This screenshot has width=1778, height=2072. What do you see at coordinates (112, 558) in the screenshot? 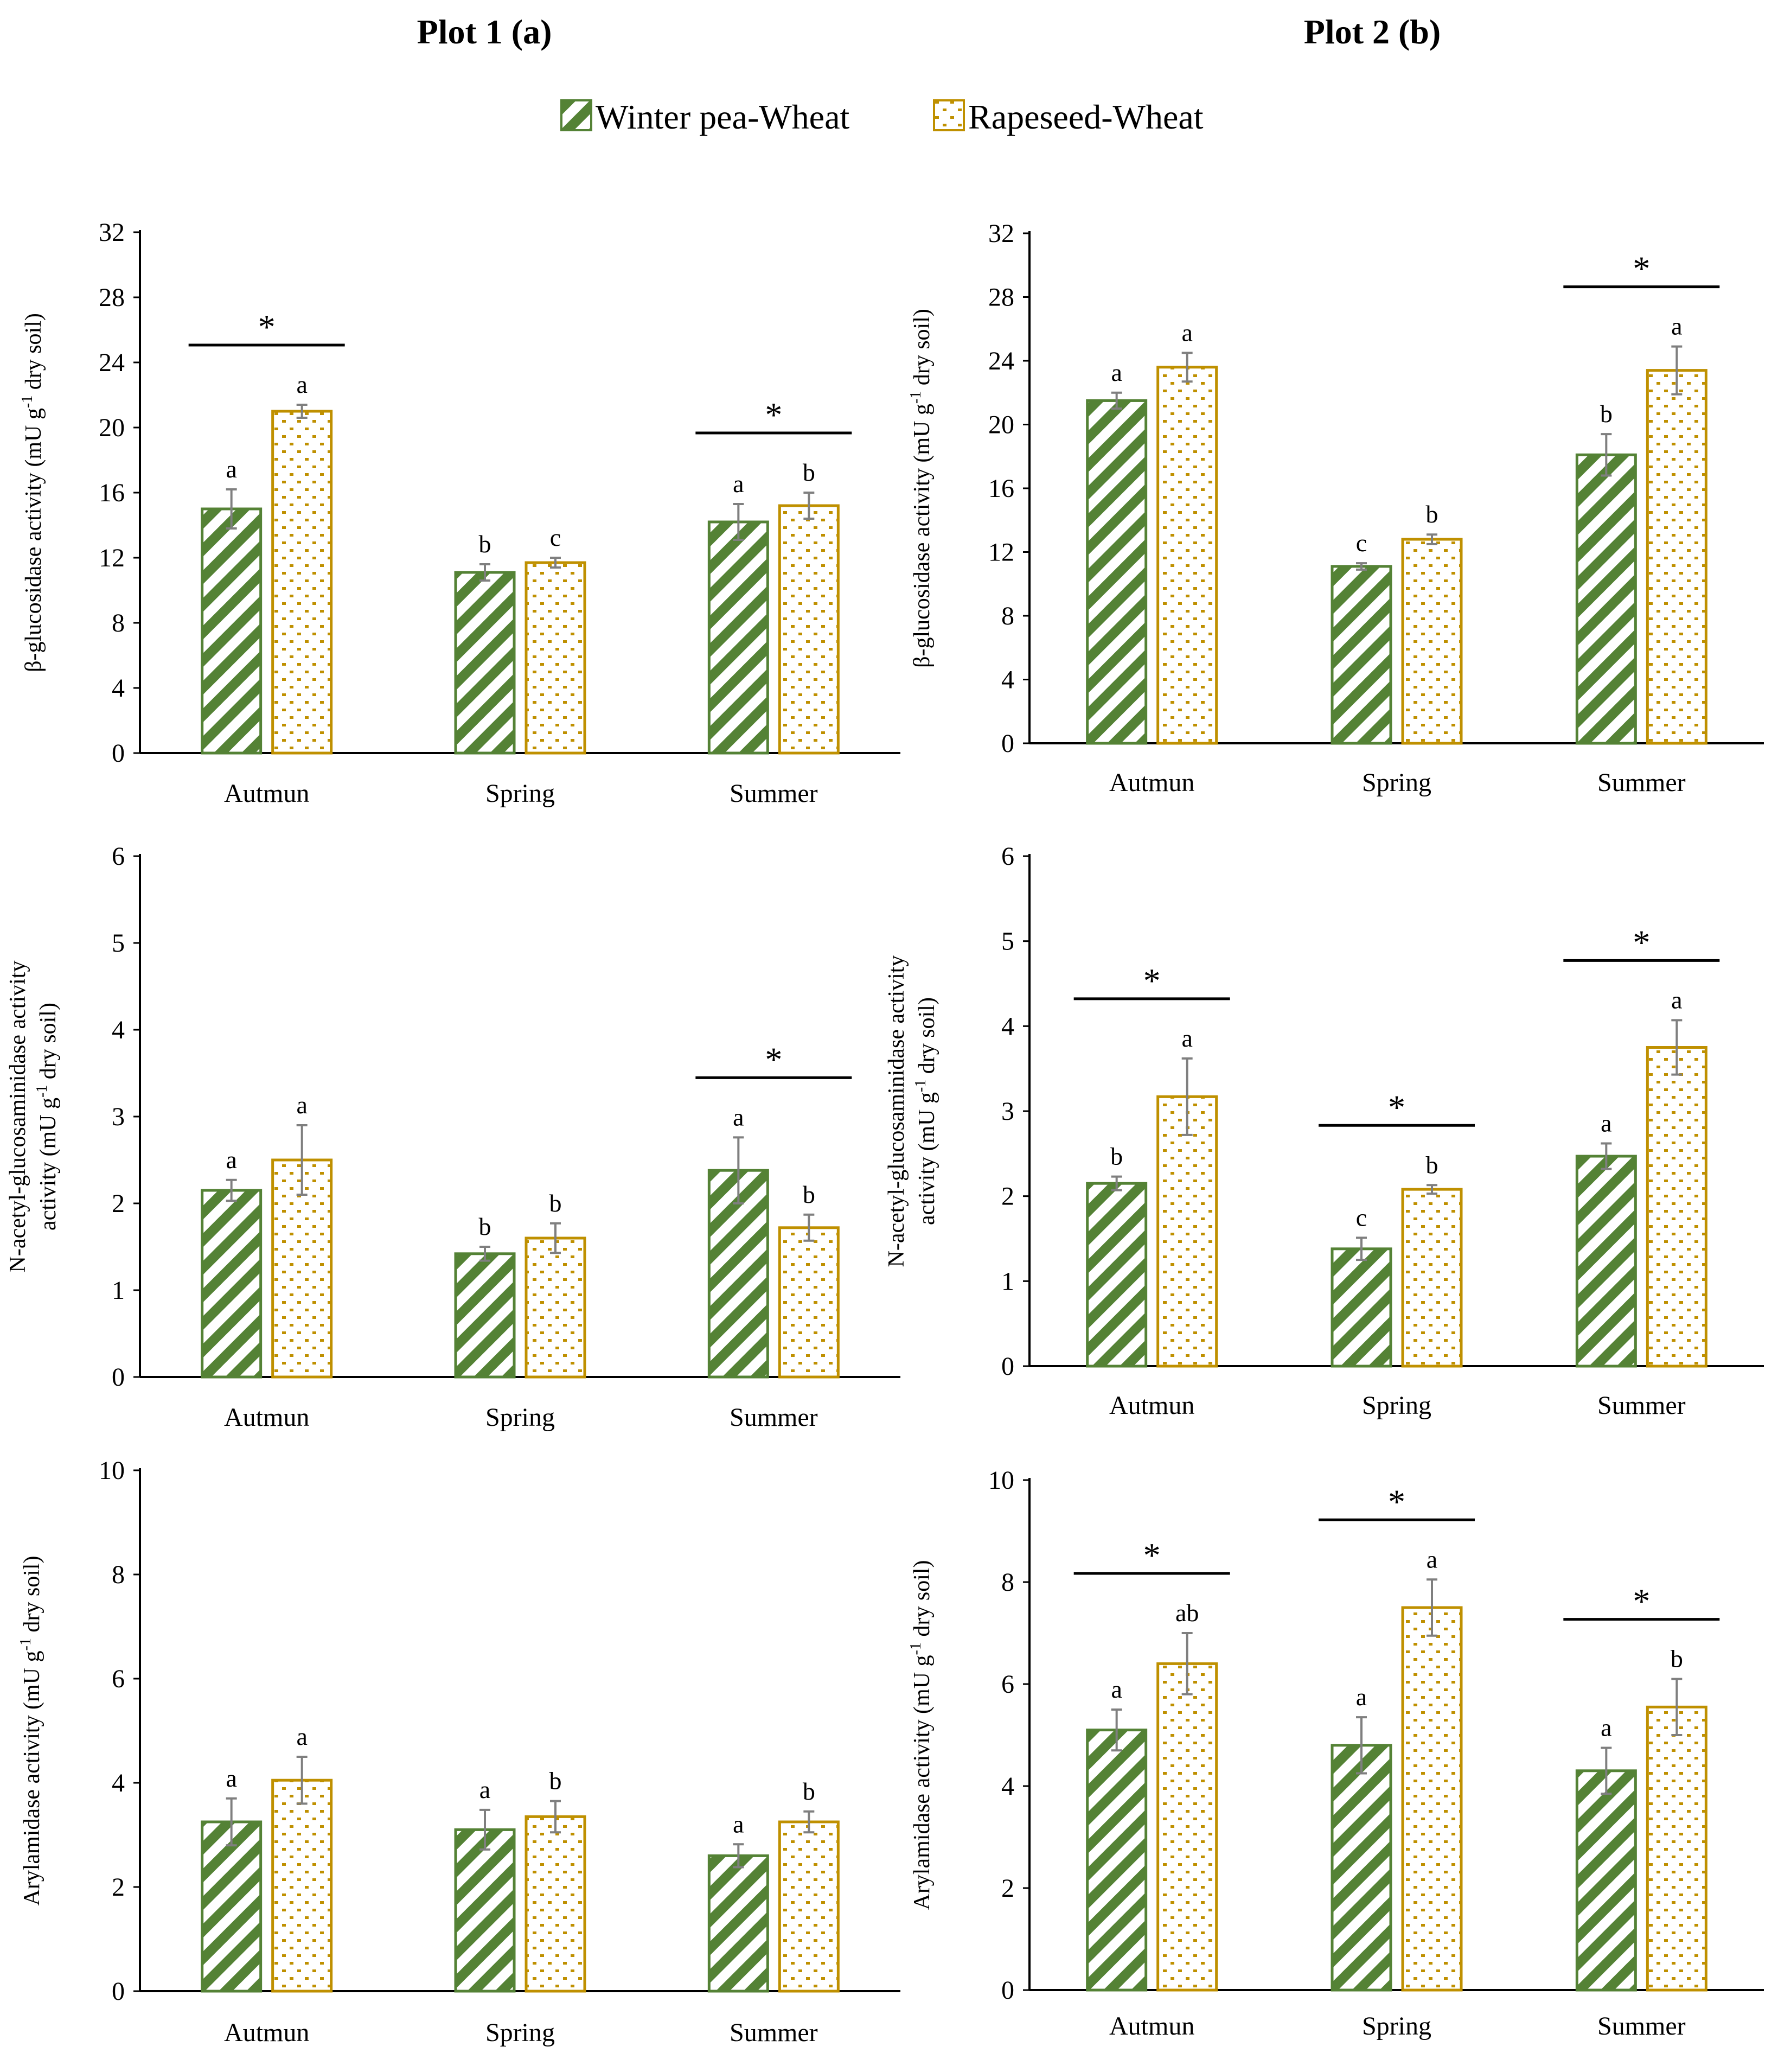
I see `y-tick-label: 12` at bounding box center [112, 558].